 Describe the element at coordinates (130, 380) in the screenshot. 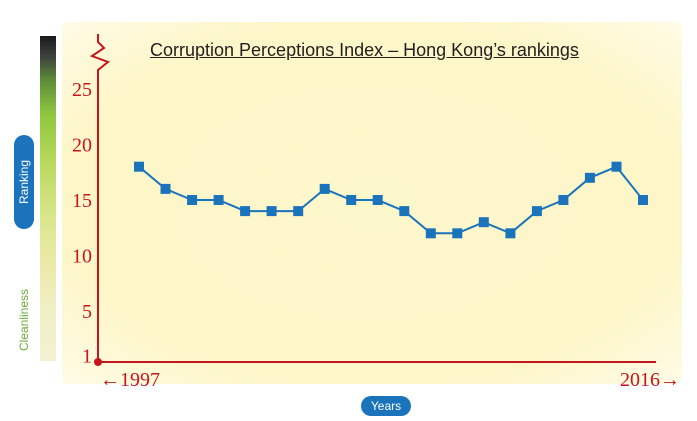

I see `x-axis-start-label: ←1997` at that location.